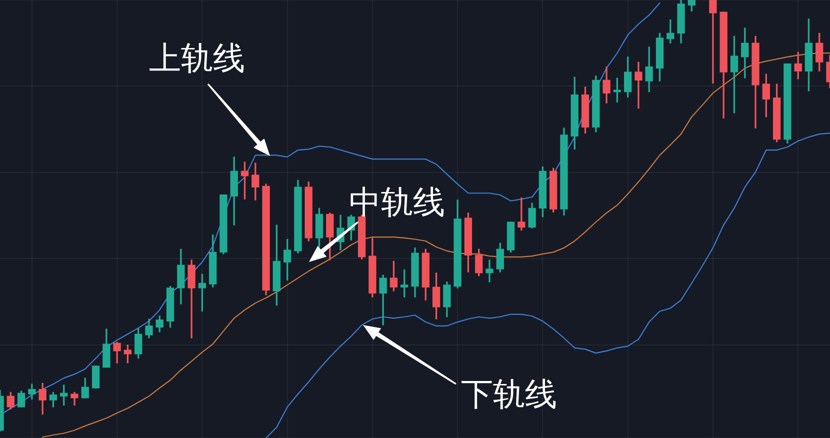 This screenshot has height=438, width=830. Describe the element at coordinates (197, 58) in the screenshot. I see `annotation: 上轨线` at that location.